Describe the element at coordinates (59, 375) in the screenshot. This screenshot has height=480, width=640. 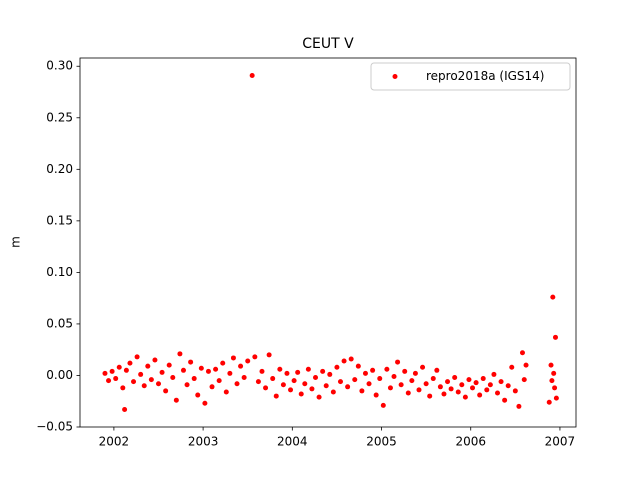
I see `y-tick-label: 0.00` at that location.